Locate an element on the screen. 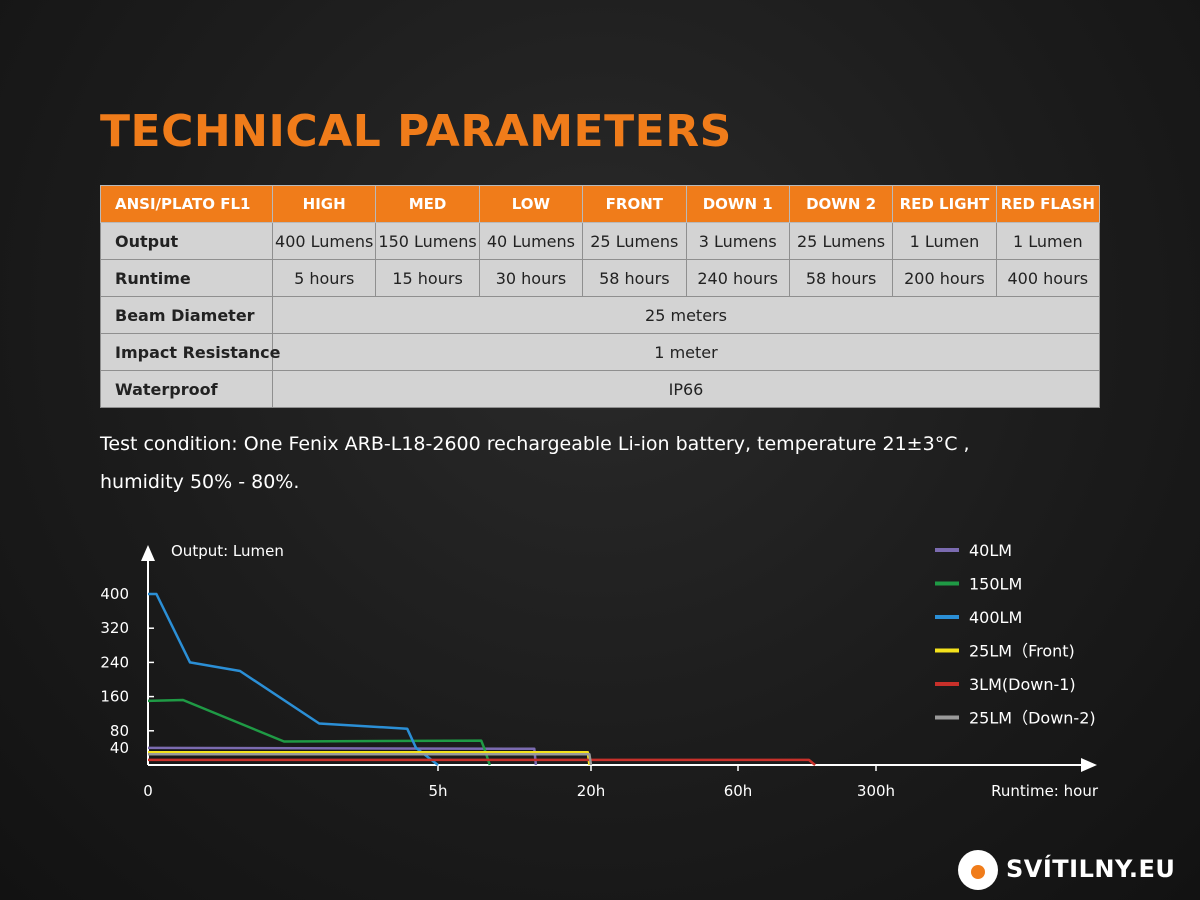 Image resolution: width=1200 pixels, height=900 pixels. logo-text: SVÍTILNY.EU is located at coordinates (1091, 869).